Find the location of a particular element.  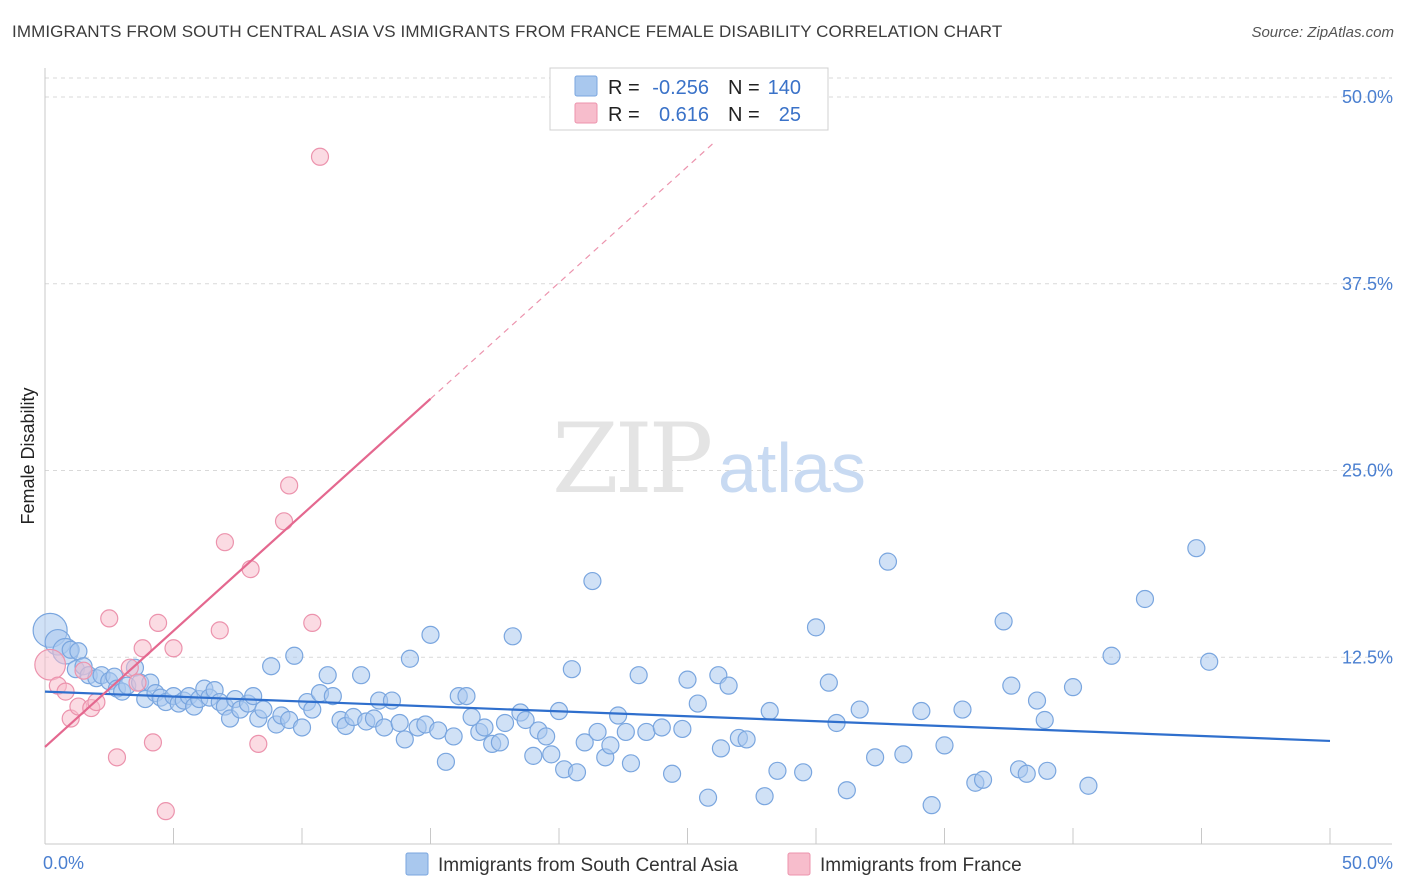

source-label: Source: ZipAtlas.com is located at coordinates (1322, 32).